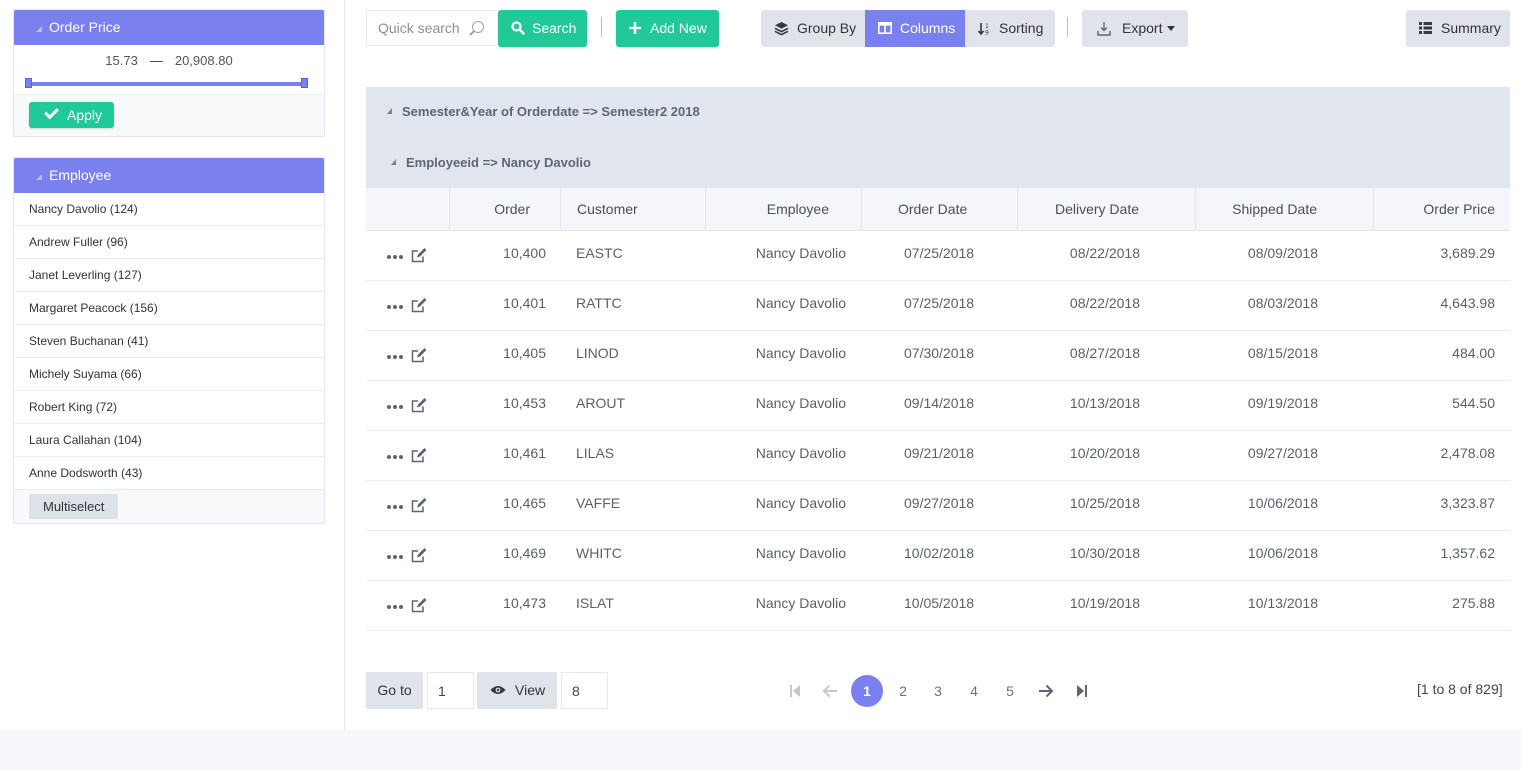 This screenshot has width=1521, height=771. I want to click on cell-order-price: 275.88, so click(1473, 603).